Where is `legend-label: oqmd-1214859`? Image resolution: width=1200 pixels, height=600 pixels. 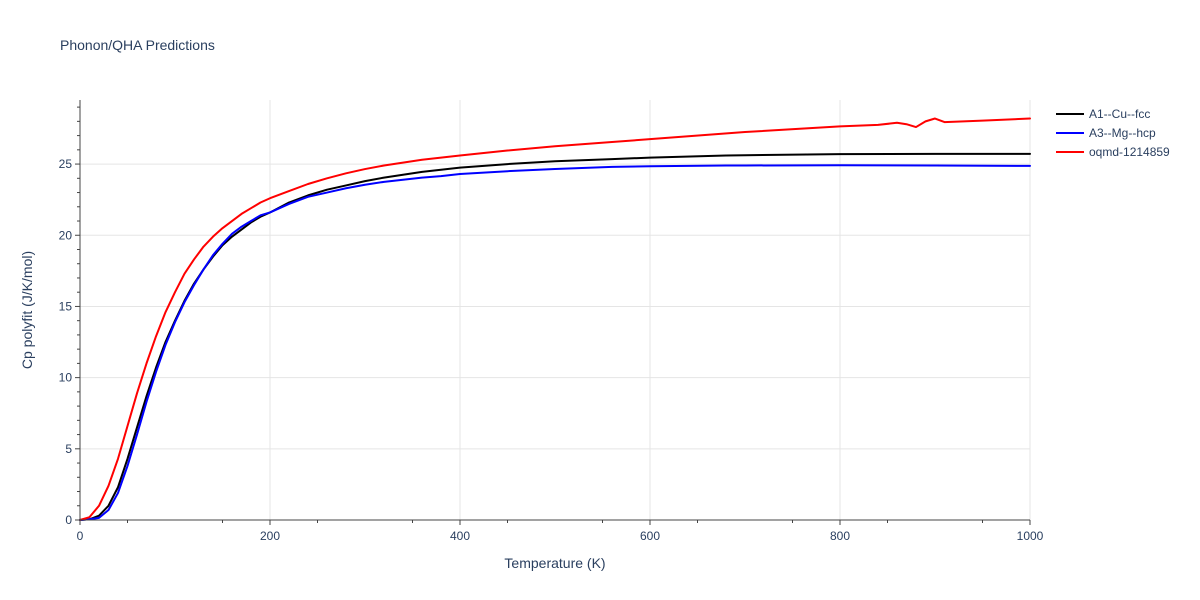
legend-label: oqmd-1214859 is located at coordinates (1129, 152).